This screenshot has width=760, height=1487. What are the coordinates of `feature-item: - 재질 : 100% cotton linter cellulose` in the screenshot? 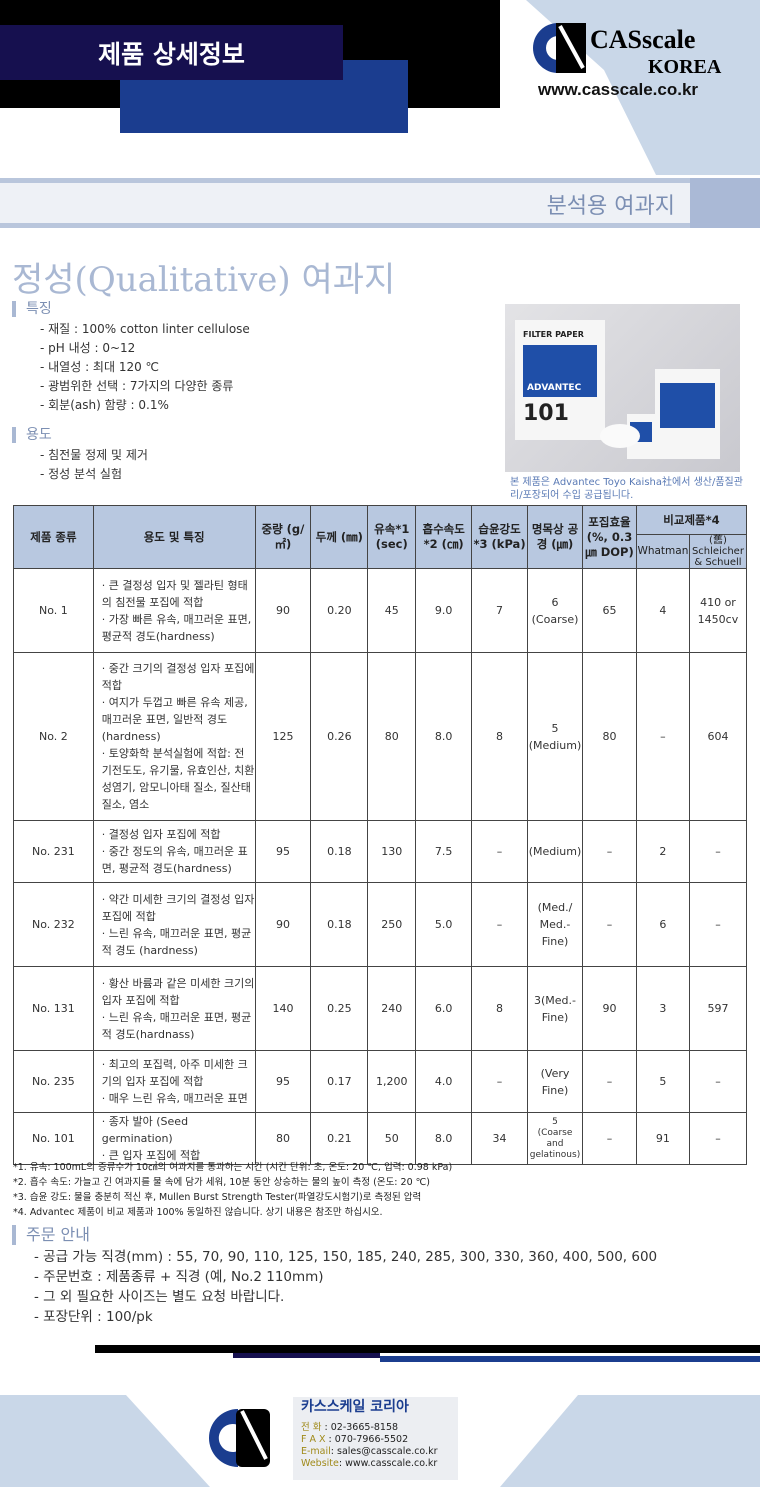 It's located at (145, 329).